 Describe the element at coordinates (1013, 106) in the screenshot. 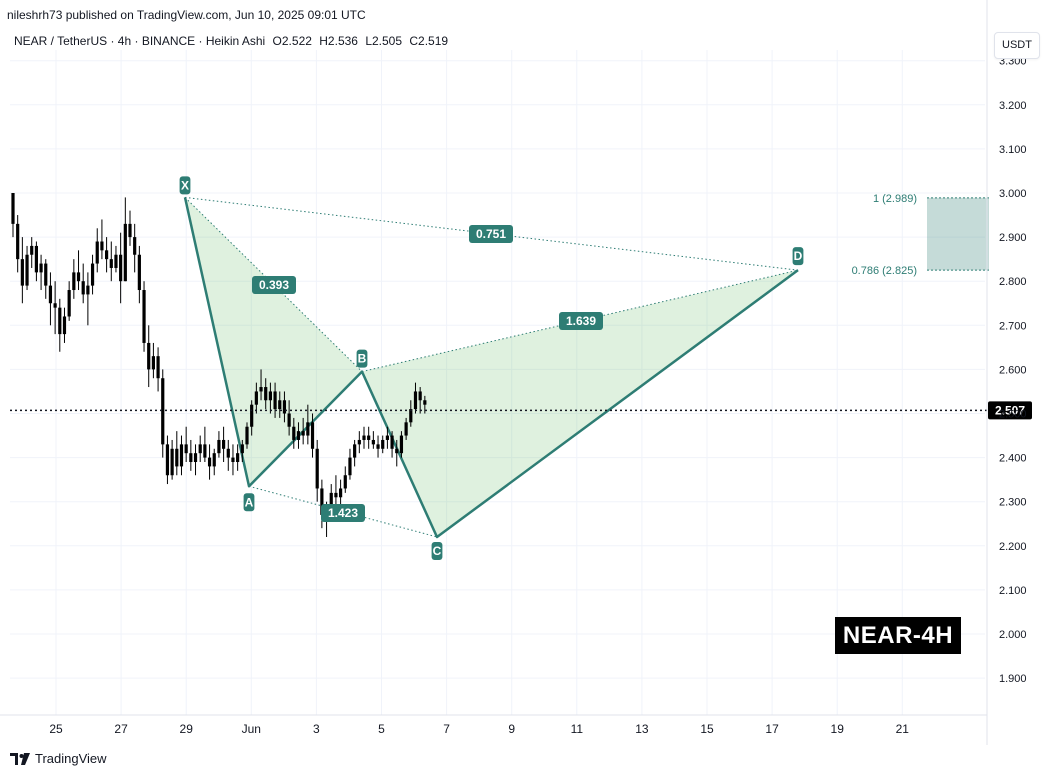

I see `price-tick-label: 3.200` at that location.